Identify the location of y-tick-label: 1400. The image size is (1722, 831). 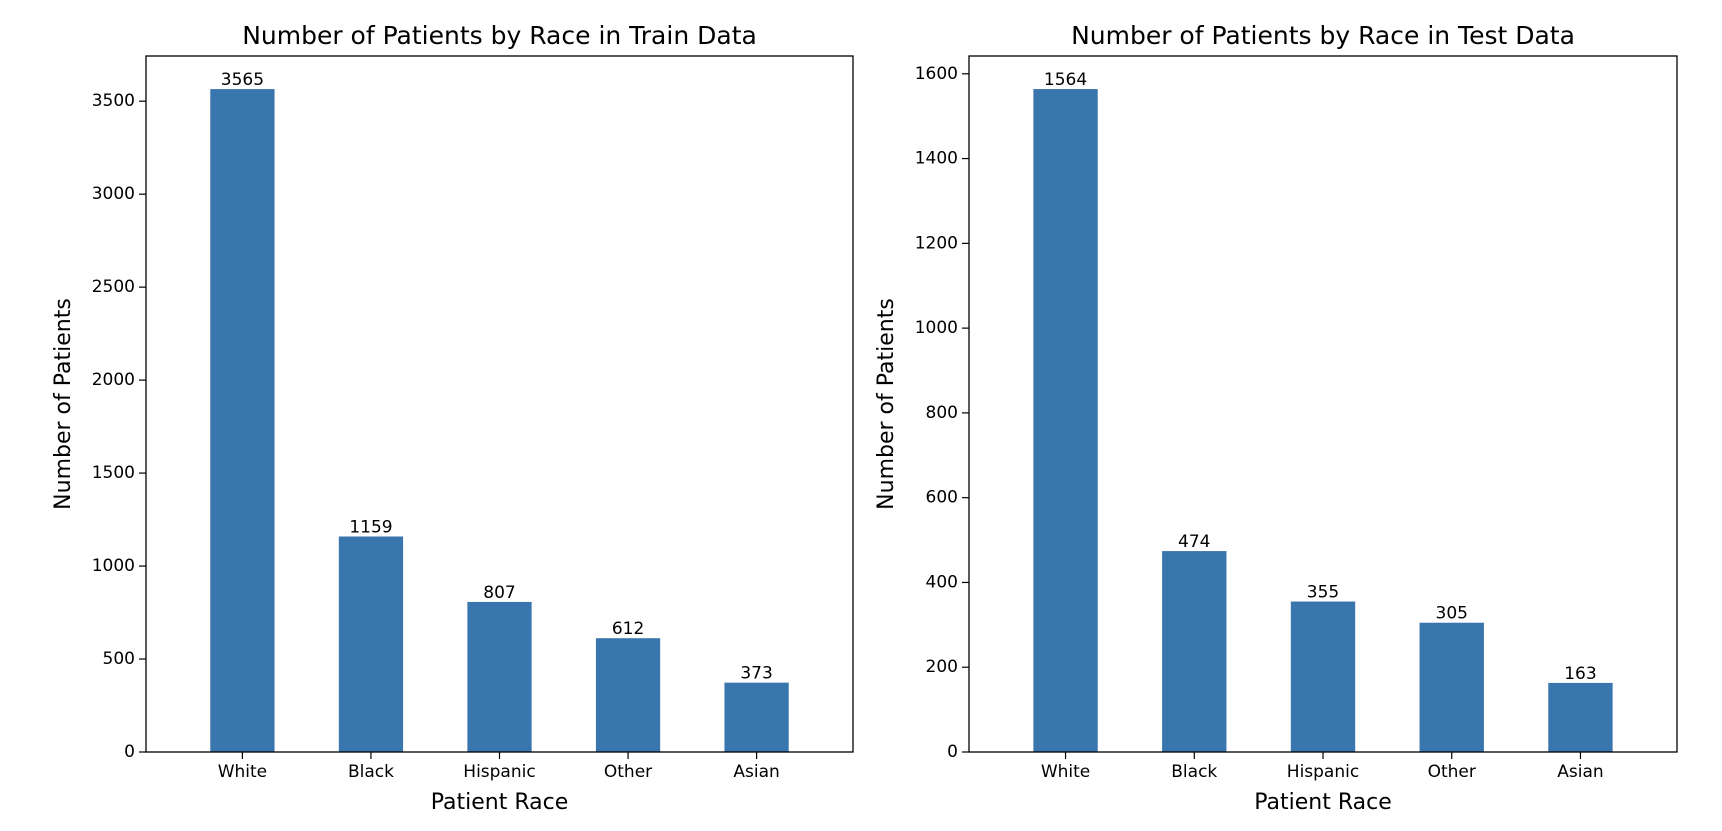
(936, 159).